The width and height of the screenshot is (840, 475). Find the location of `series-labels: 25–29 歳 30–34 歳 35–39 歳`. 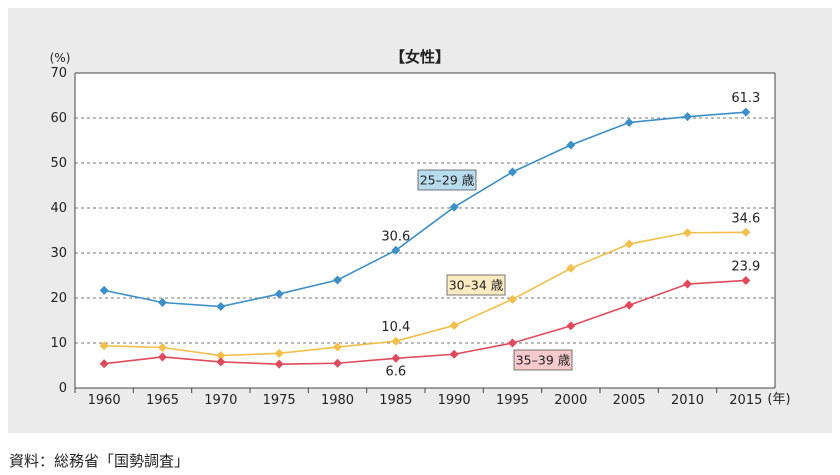

series-labels: 25–29 歳 30–34 歳 35–39 歳 is located at coordinates (495, 270).